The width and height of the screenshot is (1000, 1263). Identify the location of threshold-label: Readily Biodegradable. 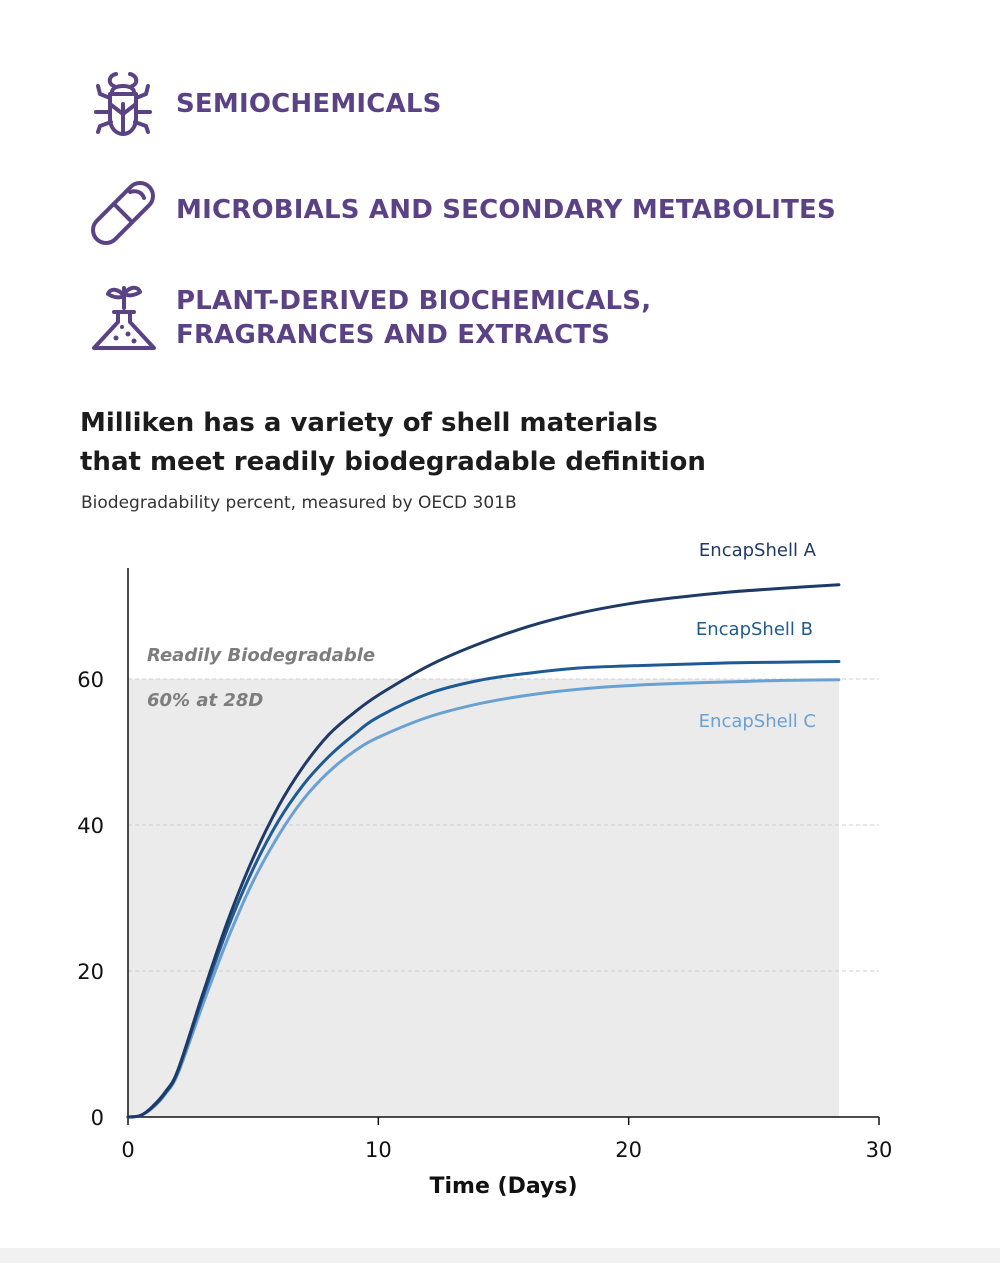
(261, 655).